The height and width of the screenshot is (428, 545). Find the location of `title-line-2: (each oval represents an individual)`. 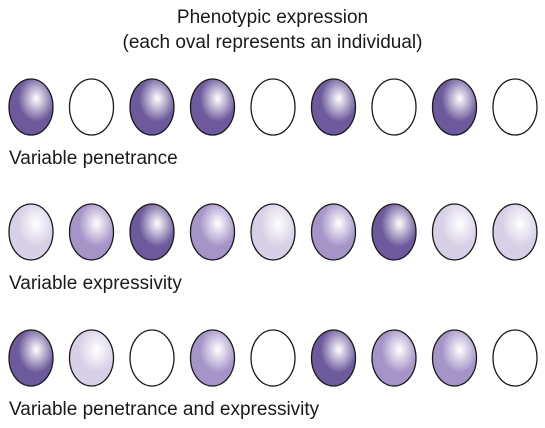

title-line-2: (each oval represents an individual) is located at coordinates (272, 42).